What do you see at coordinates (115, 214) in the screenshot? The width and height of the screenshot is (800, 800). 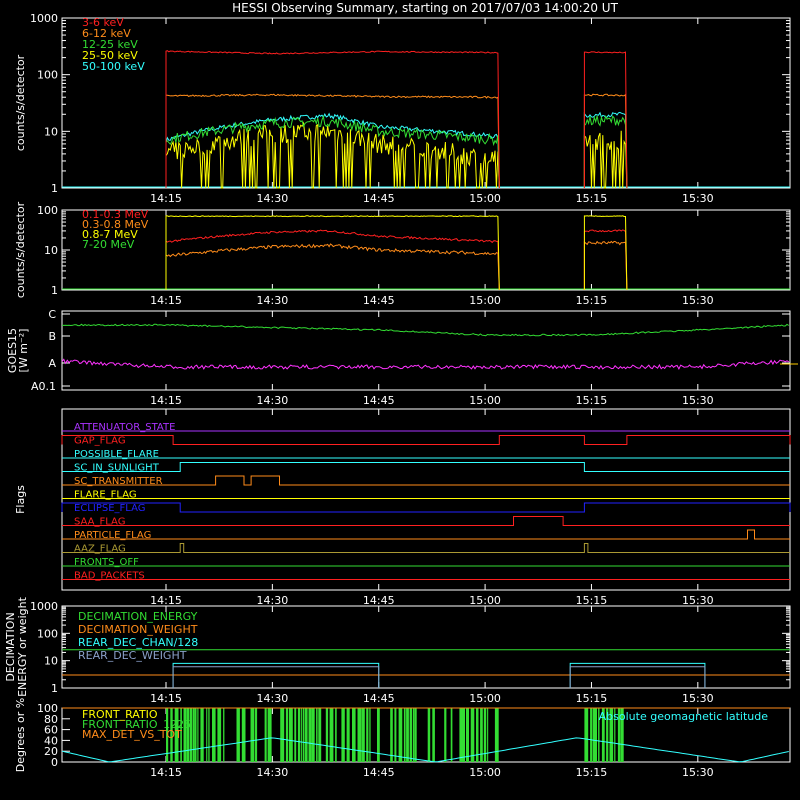 I see `legend-entry: 0.1-0.3 MeV` at bounding box center [115, 214].